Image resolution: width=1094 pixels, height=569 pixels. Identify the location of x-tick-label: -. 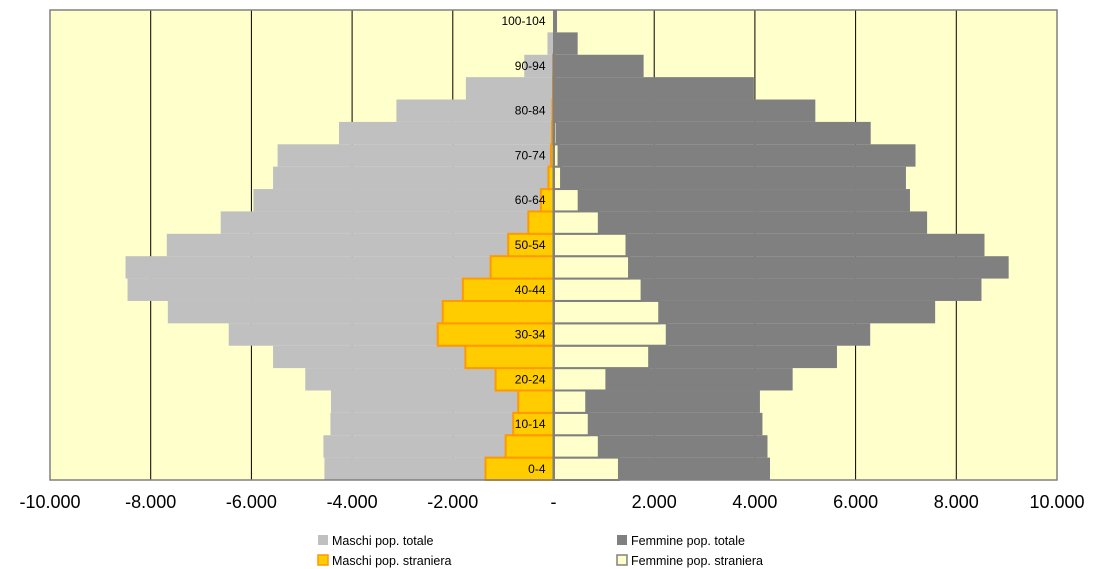
(554, 502).